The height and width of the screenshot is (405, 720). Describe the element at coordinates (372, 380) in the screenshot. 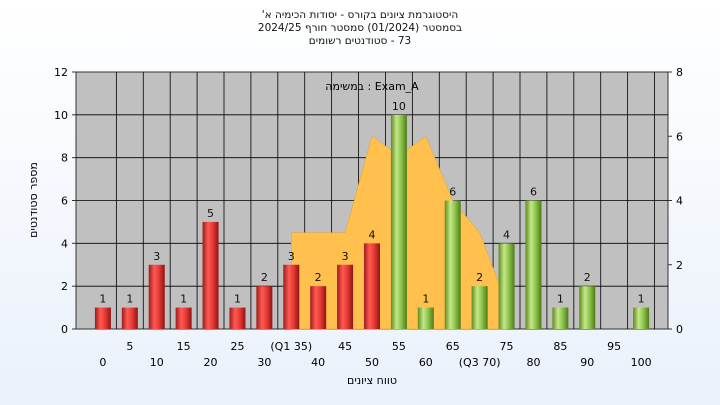

I see `x-axis-title: טווח ציונים` at that location.